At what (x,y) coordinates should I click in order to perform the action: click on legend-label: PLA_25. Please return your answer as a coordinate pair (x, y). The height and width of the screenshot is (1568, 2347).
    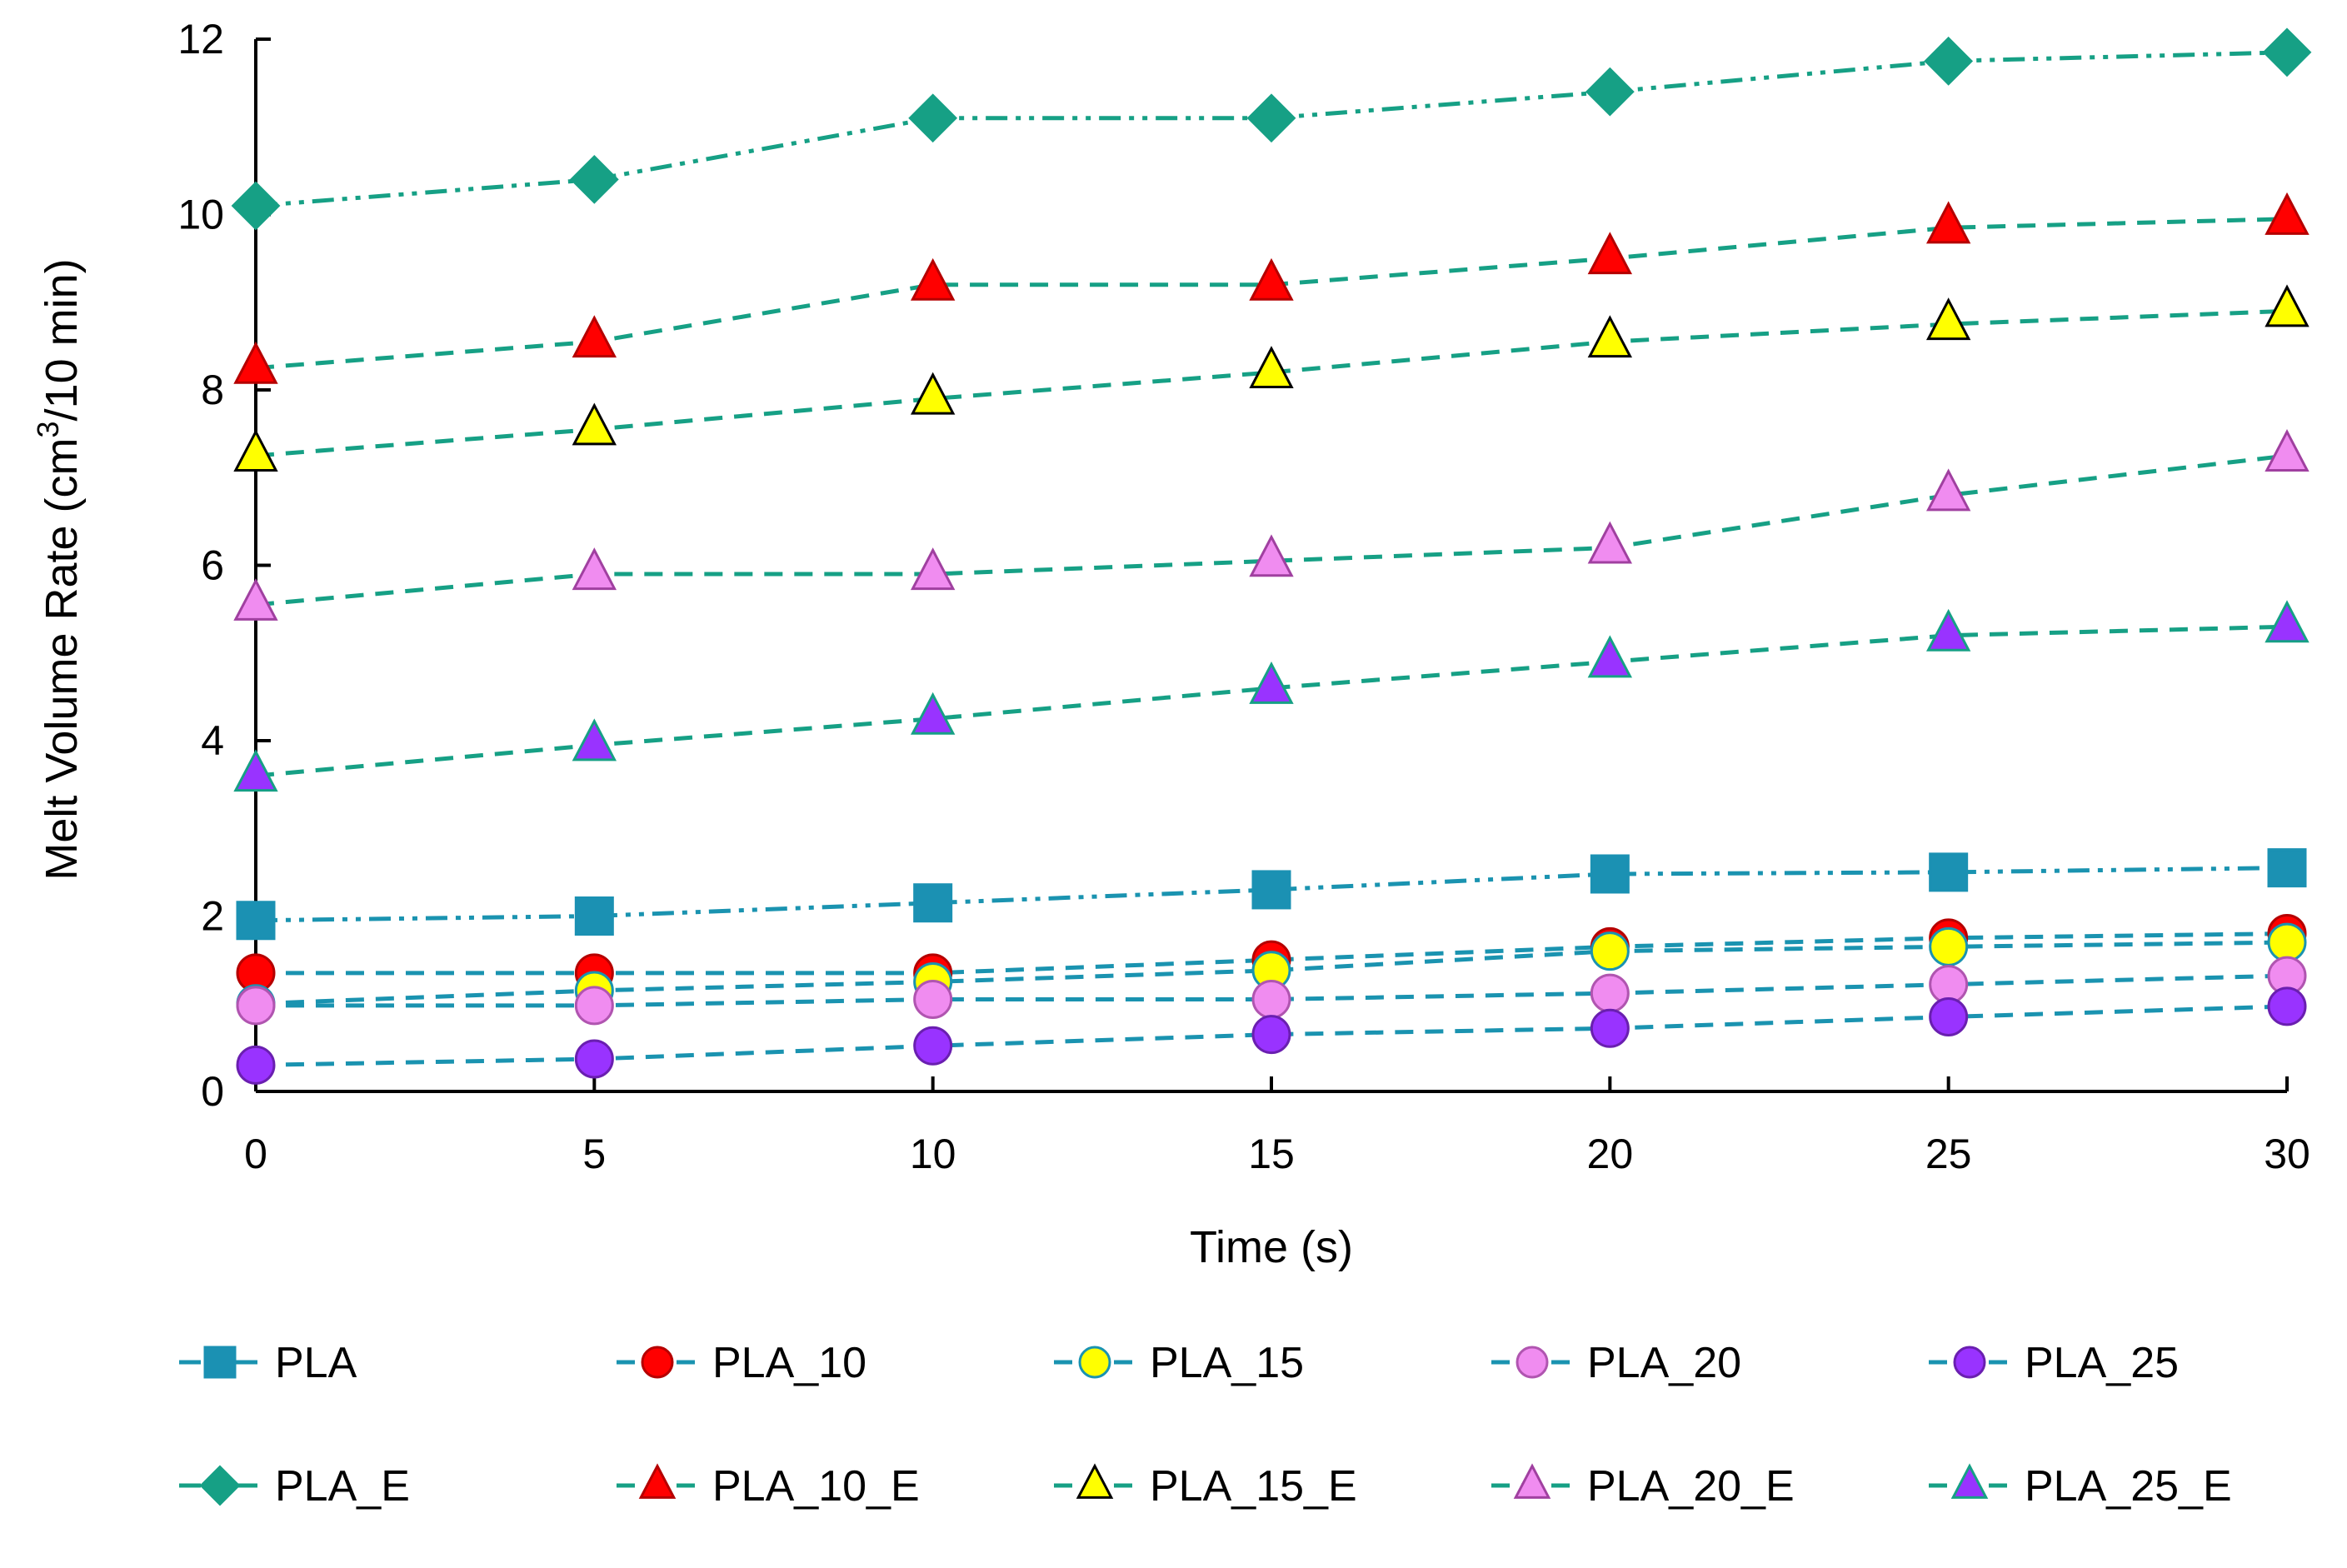
    Looking at the image, I should click on (2102, 1363).